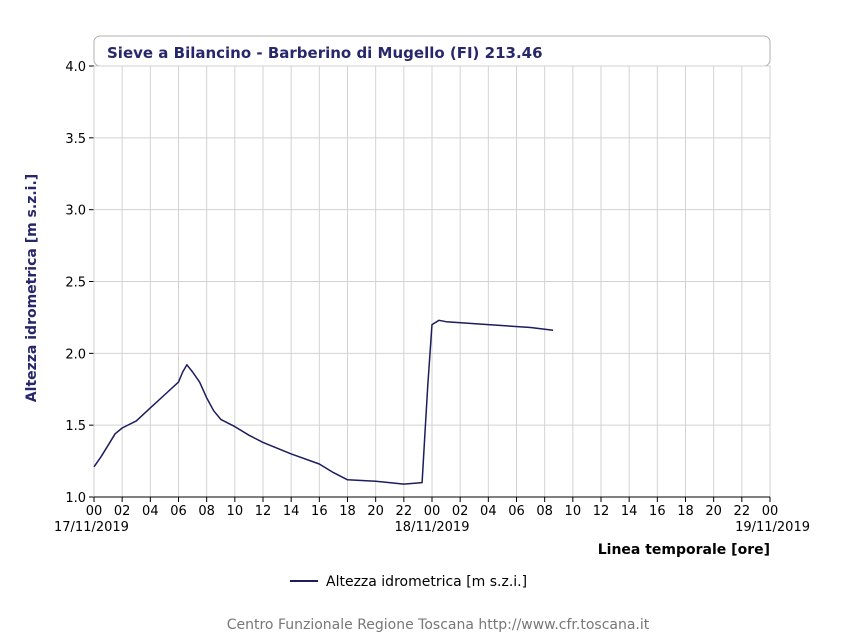 Image resolution: width=850 pixels, height=637 pixels. Describe the element at coordinates (75, 498) in the screenshot. I see `y-tick-label: 1.0` at that location.